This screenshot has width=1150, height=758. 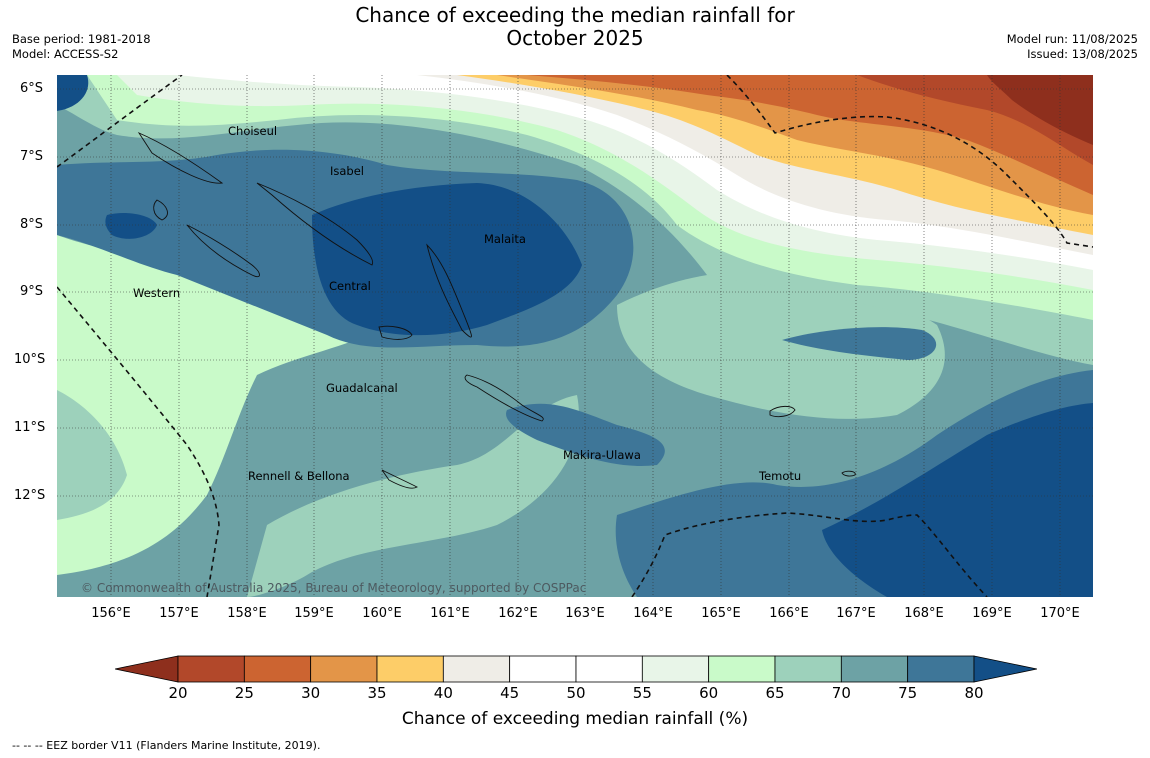 I want to click on place-makira-ulawa: Makira-Ulawa, so click(x=602, y=455).